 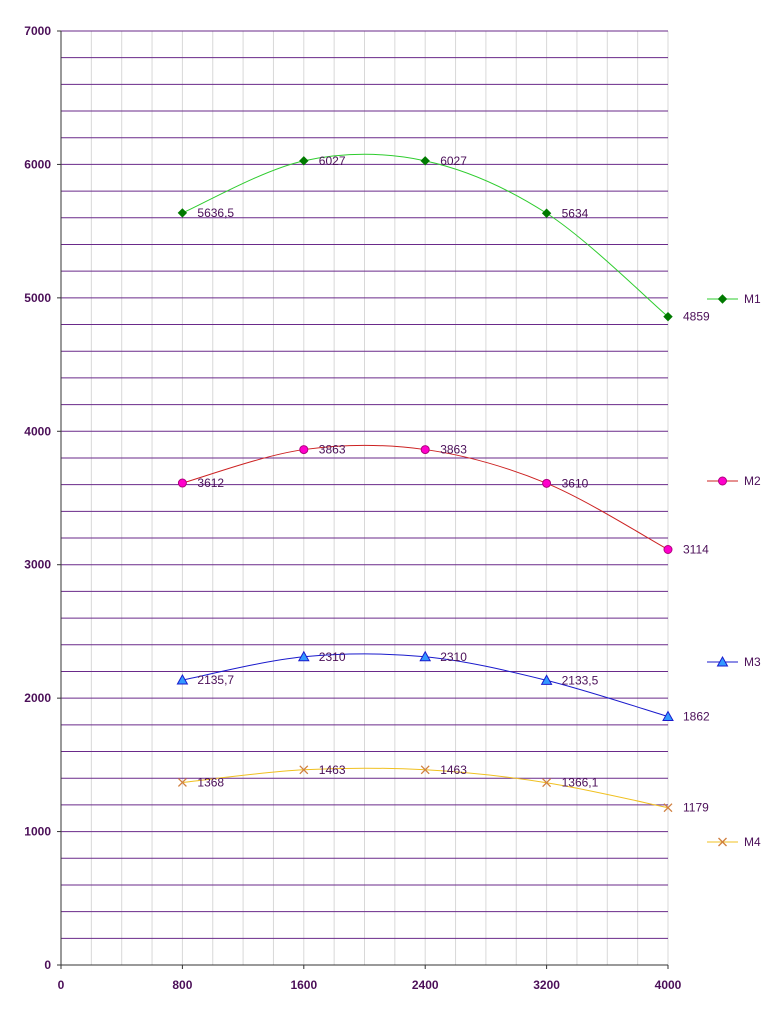 I want to click on y-tick-label: 2000, so click(x=37, y=698).